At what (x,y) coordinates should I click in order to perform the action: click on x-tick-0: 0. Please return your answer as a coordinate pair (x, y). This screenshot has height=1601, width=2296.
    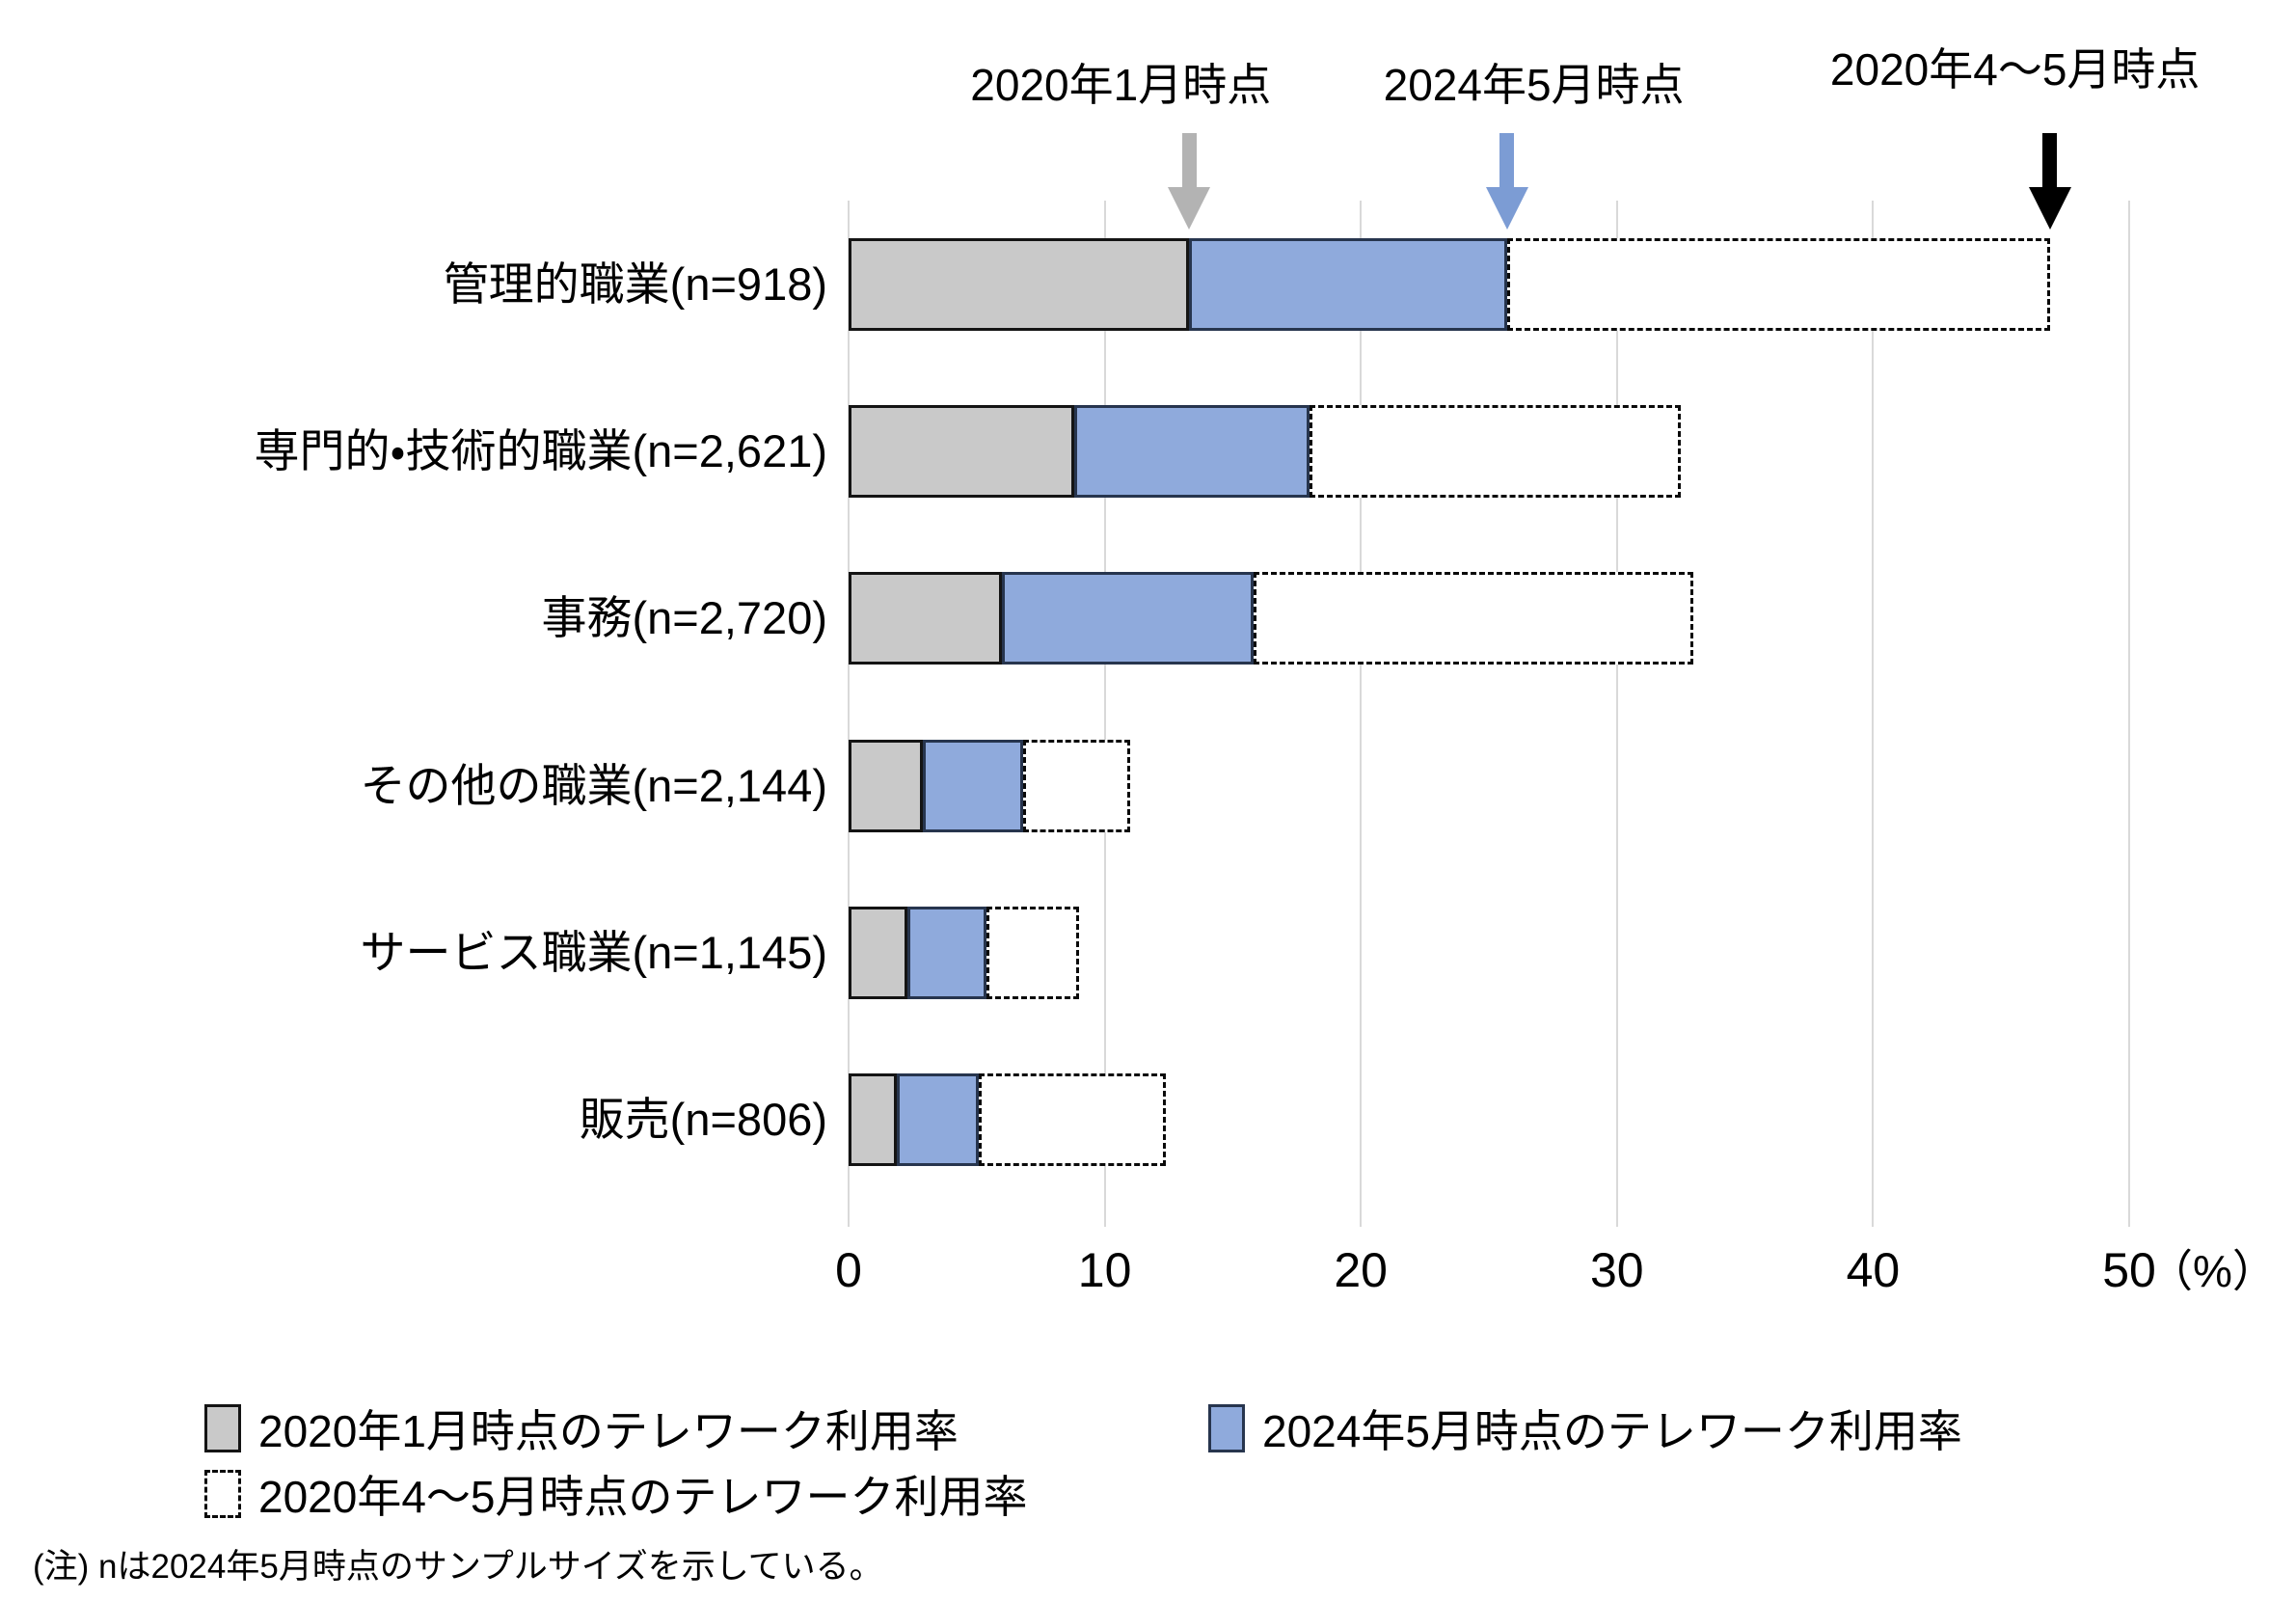
    Looking at the image, I should click on (848, 1270).